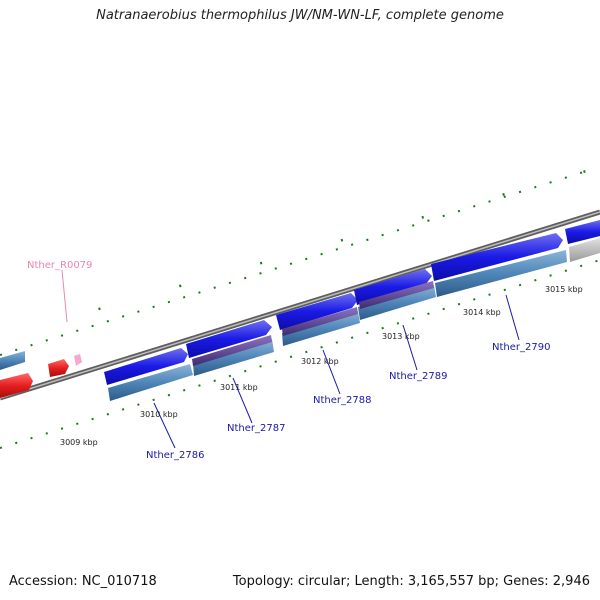 Image resolution: width=600 pixels, height=600 pixels. Describe the element at coordinates (401, 336) in the screenshot. I see `scale-label: 3013 kbp` at that location.